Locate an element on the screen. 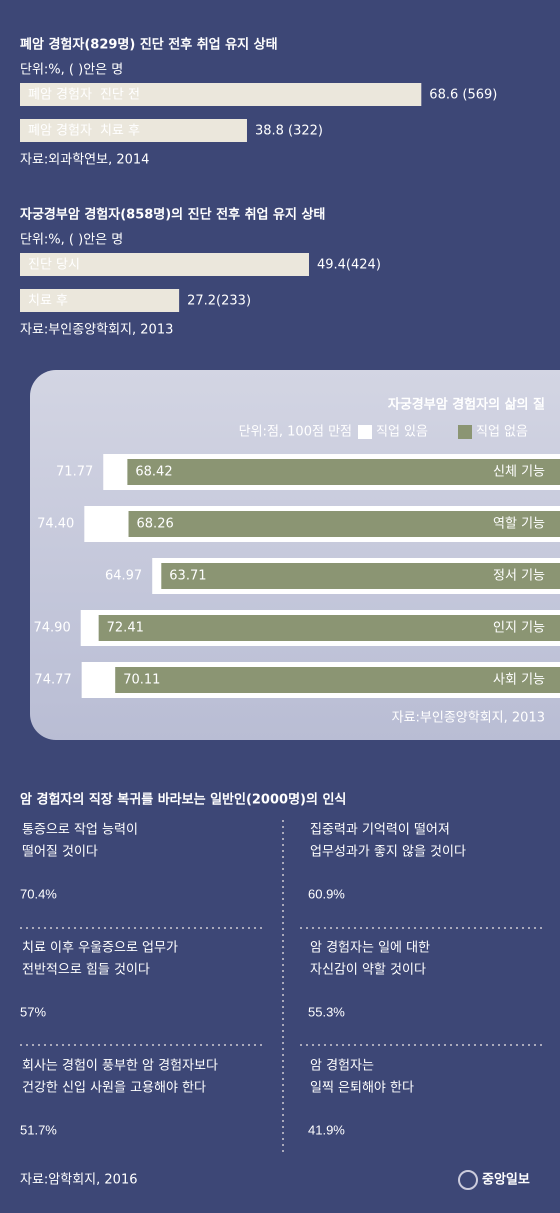 The width and height of the screenshot is (560, 1213). chart-title: 자궁경부암 경험자의 삶의 질 is located at coordinates (466, 405).